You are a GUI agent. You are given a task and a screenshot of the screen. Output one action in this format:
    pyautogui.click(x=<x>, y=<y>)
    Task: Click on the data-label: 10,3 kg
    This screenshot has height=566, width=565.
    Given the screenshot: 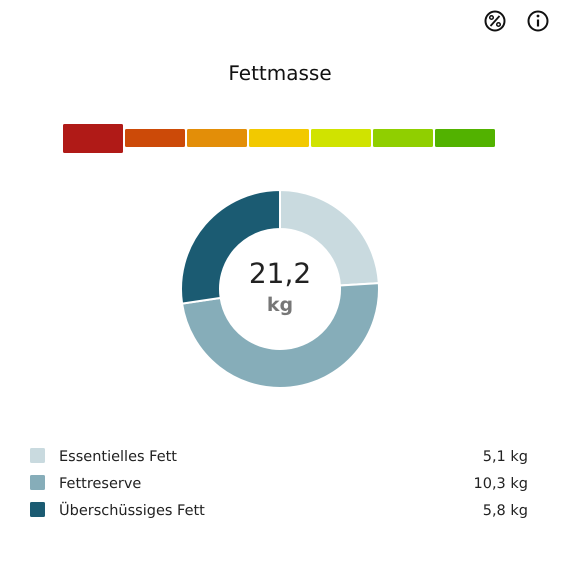 What is the action you would take?
    pyautogui.click(x=501, y=484)
    